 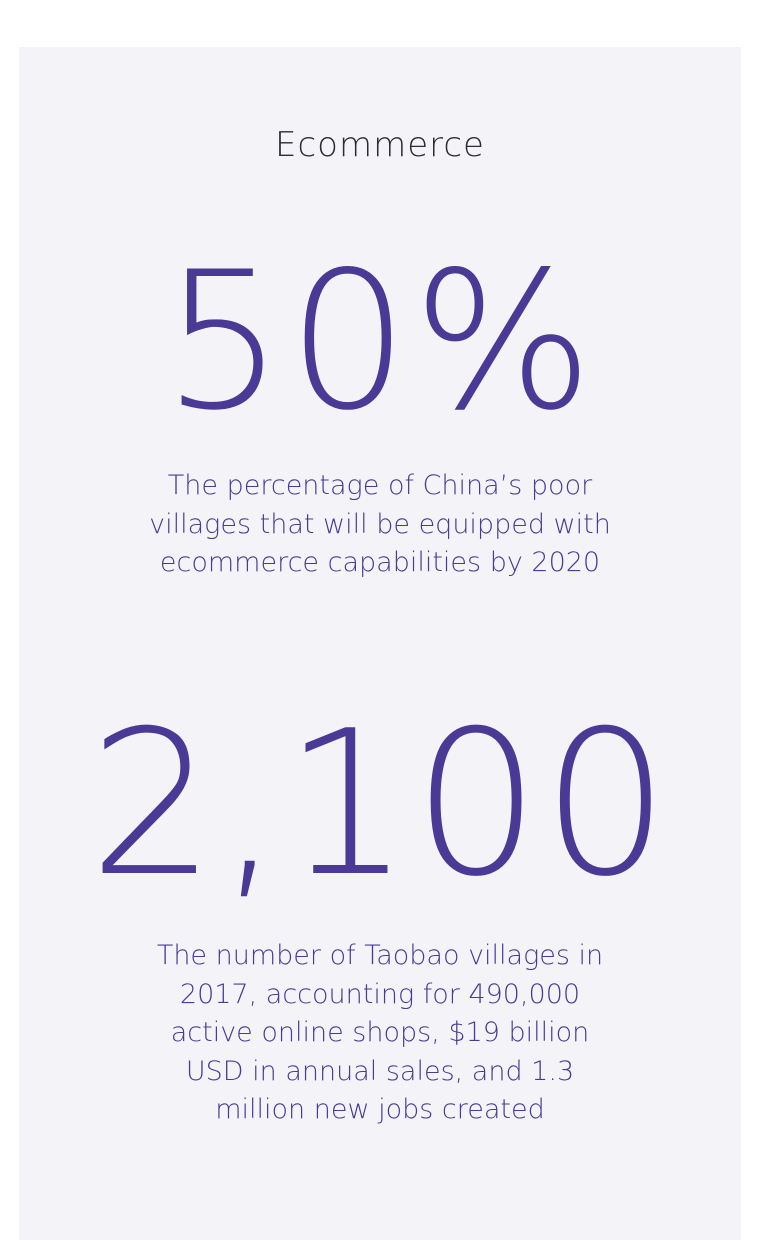 I want to click on stat-value-percentage: 50%, so click(x=380, y=341).